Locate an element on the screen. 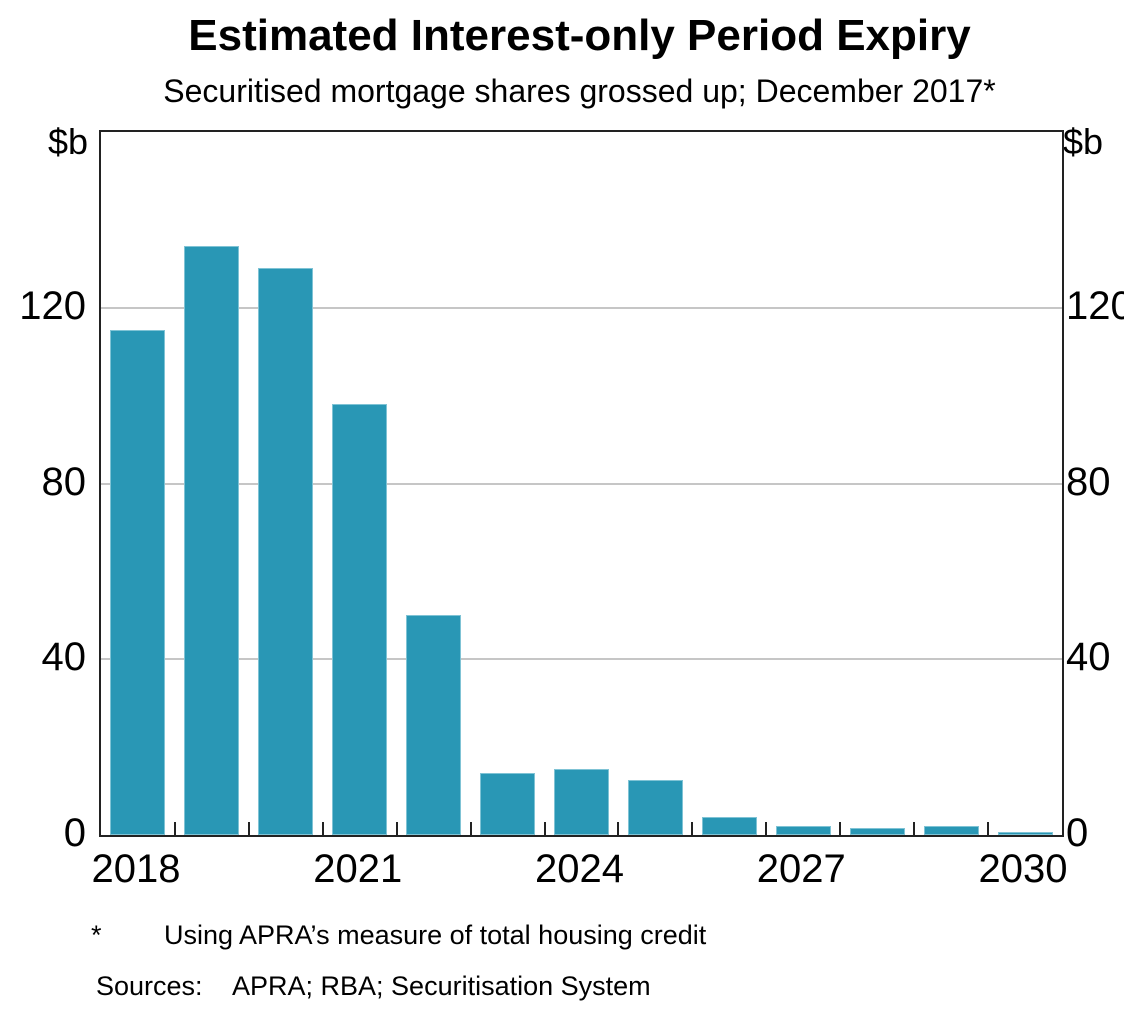 This screenshot has width=1124, height=1014. bar-2022 is located at coordinates (434, 725).